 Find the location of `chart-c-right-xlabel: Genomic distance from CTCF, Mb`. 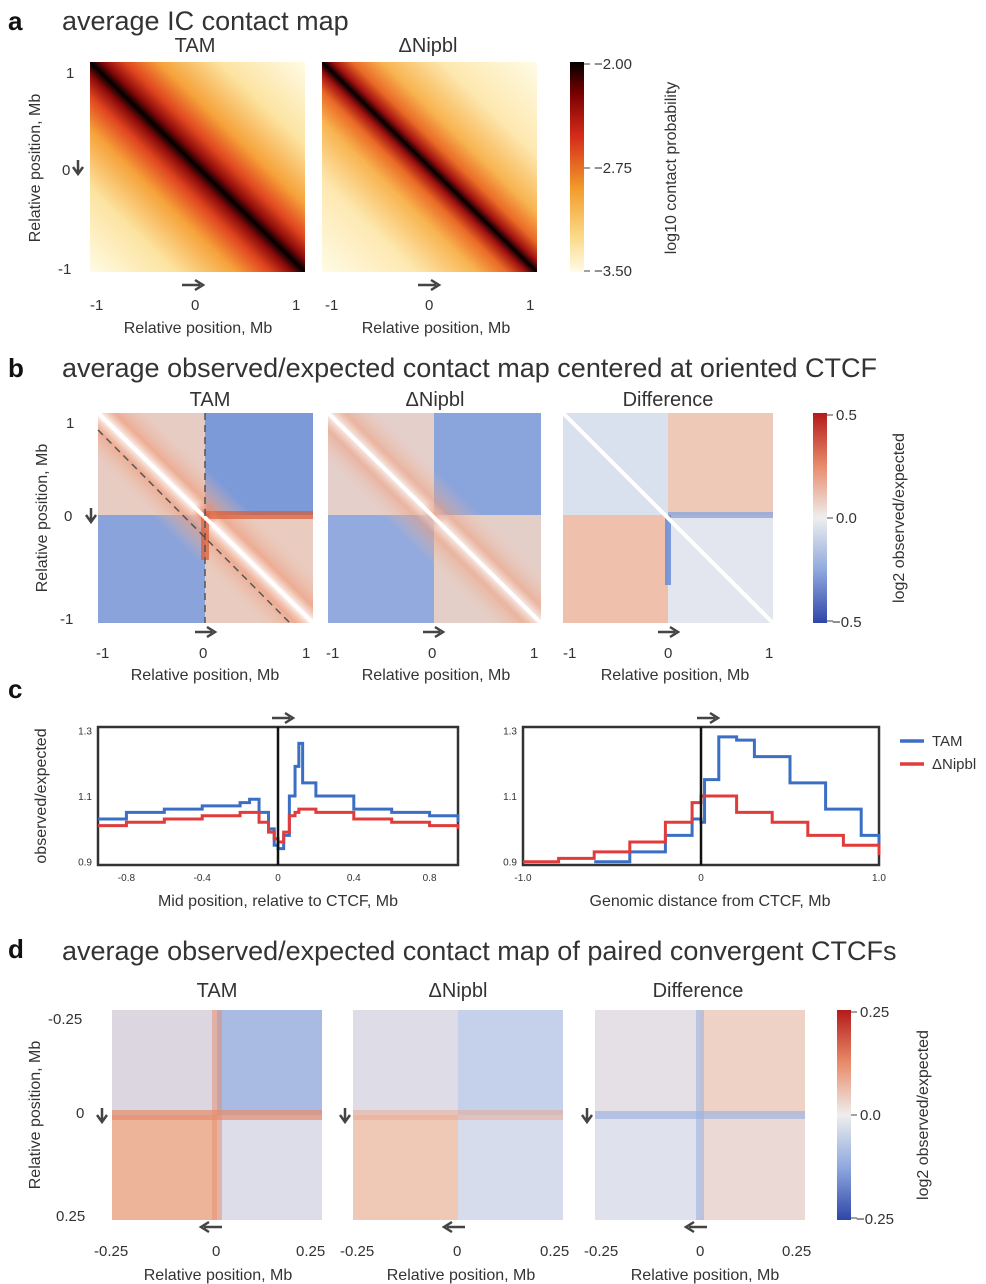

chart-c-right-xlabel: Genomic distance from CTCF, Mb is located at coordinates (710, 901).